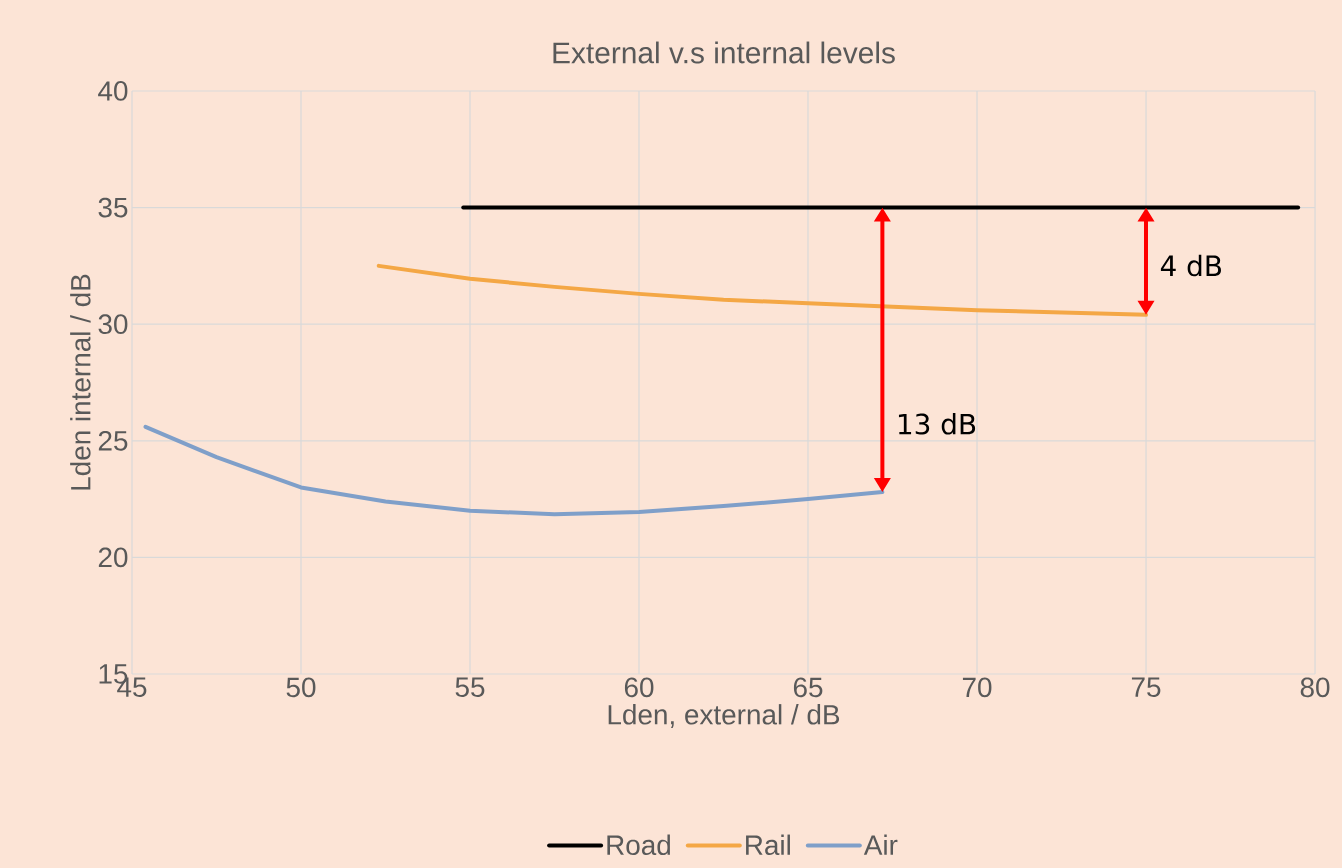 The width and height of the screenshot is (1342, 868). What do you see at coordinates (113, 91) in the screenshot?
I see `y-tick-label: 40` at bounding box center [113, 91].